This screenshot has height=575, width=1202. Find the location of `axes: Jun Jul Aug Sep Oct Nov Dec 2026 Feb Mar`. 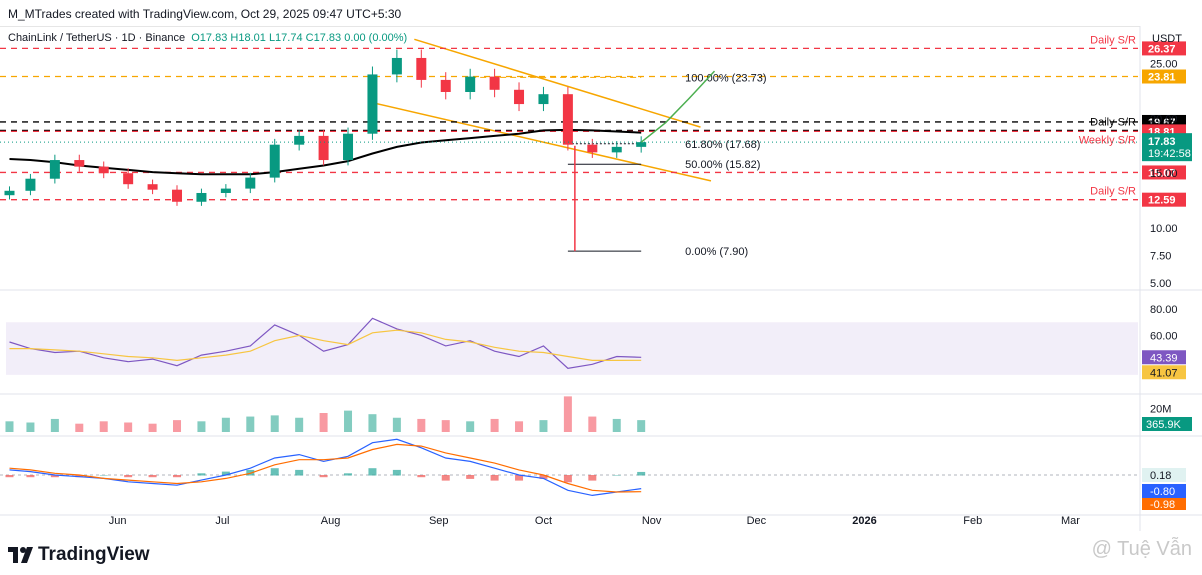

axes: Jun Jul Aug Sep Oct Nov Dec 2026 Feb Mar is located at coordinates (601, 520).